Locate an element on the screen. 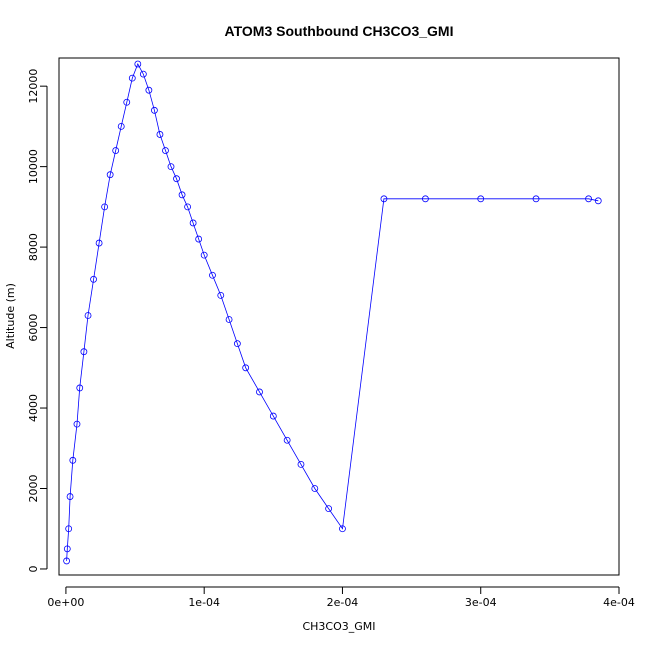  x-tick-label: 4e-04 is located at coordinates (619, 602).